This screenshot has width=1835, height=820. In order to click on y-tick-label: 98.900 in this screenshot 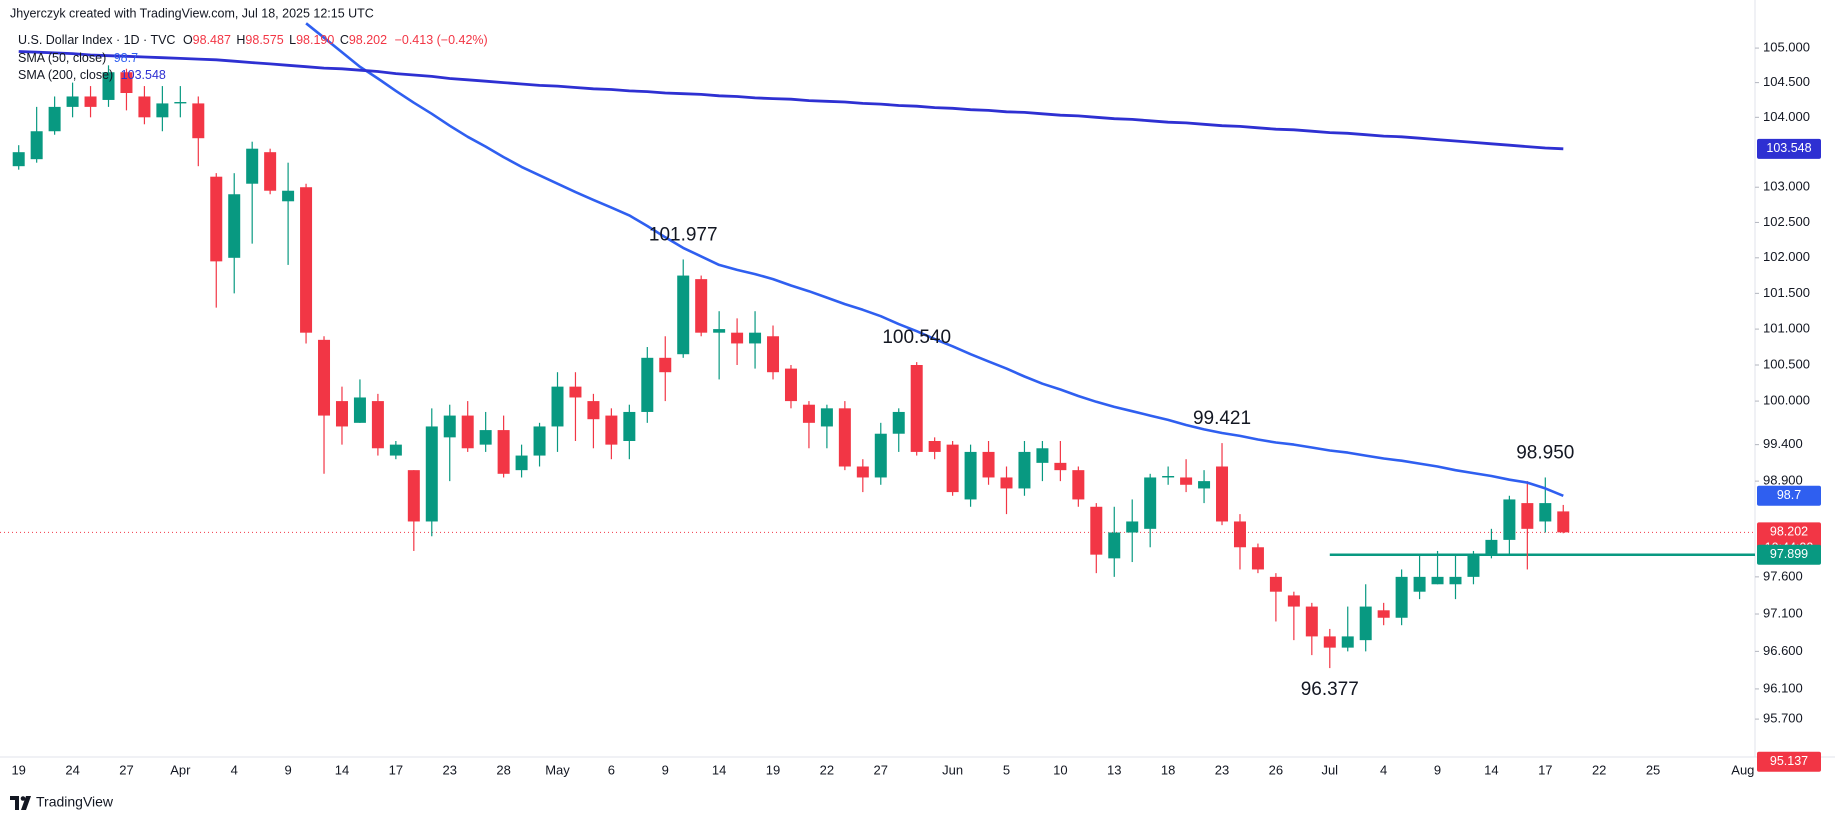, I will do `click(1783, 480)`.